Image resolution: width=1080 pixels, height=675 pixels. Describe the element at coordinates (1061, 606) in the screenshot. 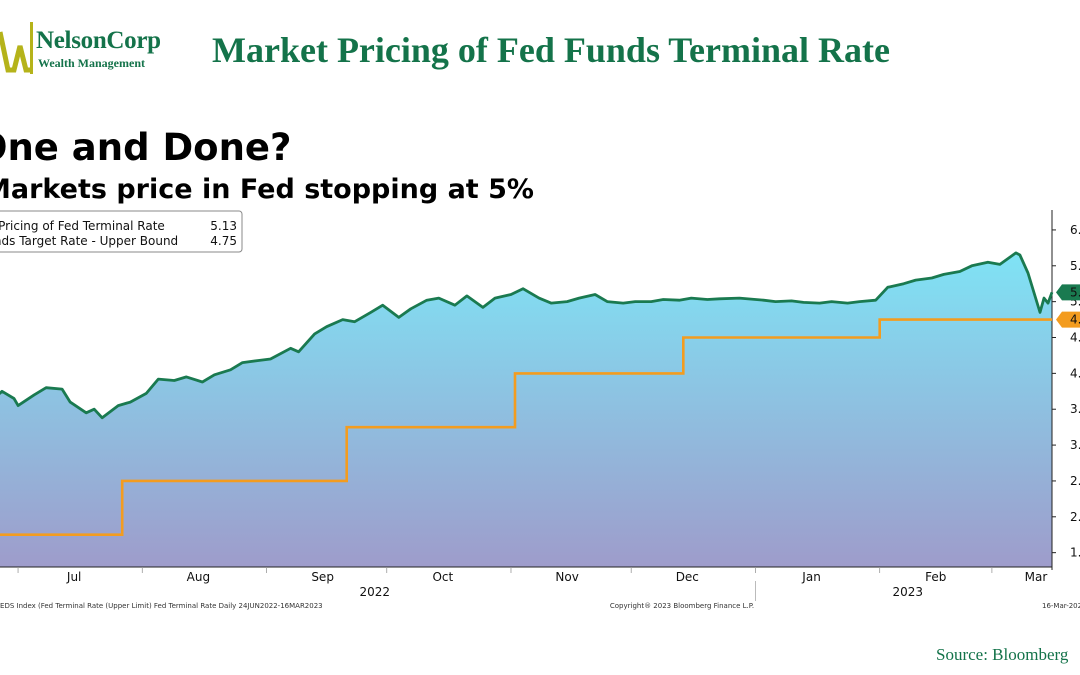

I see `footer-right: 16-Mar-2023` at that location.